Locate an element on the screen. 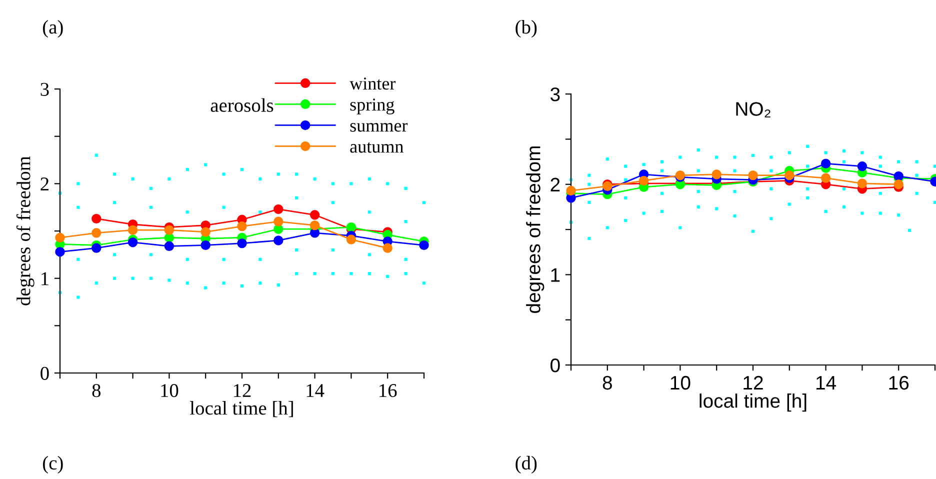 The width and height of the screenshot is (936, 479). text: (c) is located at coordinates (52, 465).